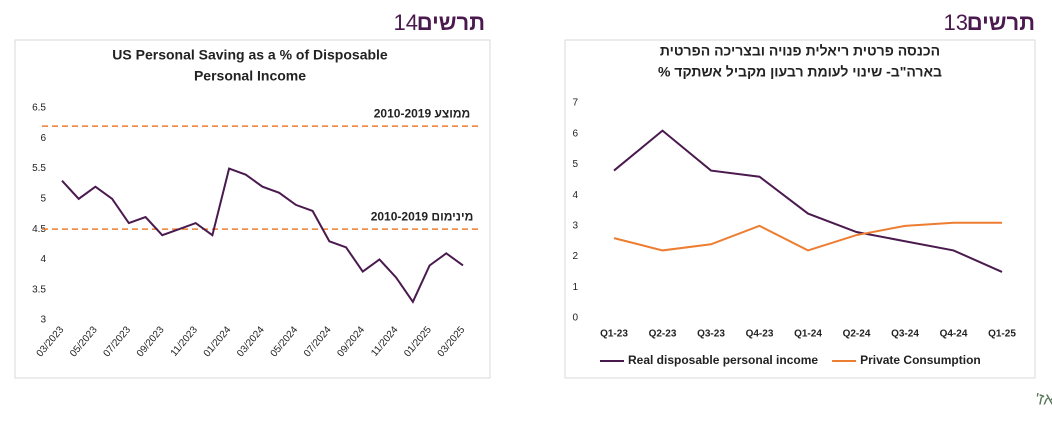 The width and height of the screenshot is (1052, 422). I want to click on x-tick-label: Q2-24, so click(857, 334).